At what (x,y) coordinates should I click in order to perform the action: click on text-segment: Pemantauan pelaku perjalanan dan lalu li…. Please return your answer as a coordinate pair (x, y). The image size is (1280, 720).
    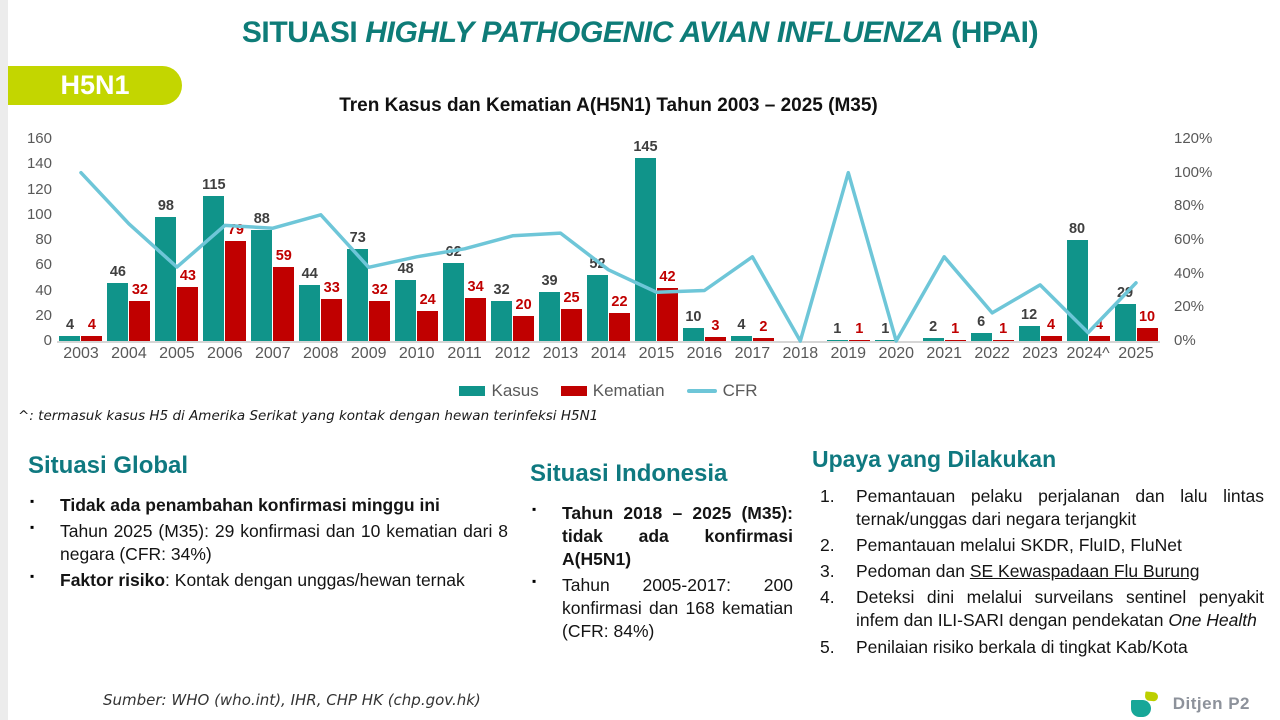
    Looking at the image, I should click on (1060, 508).